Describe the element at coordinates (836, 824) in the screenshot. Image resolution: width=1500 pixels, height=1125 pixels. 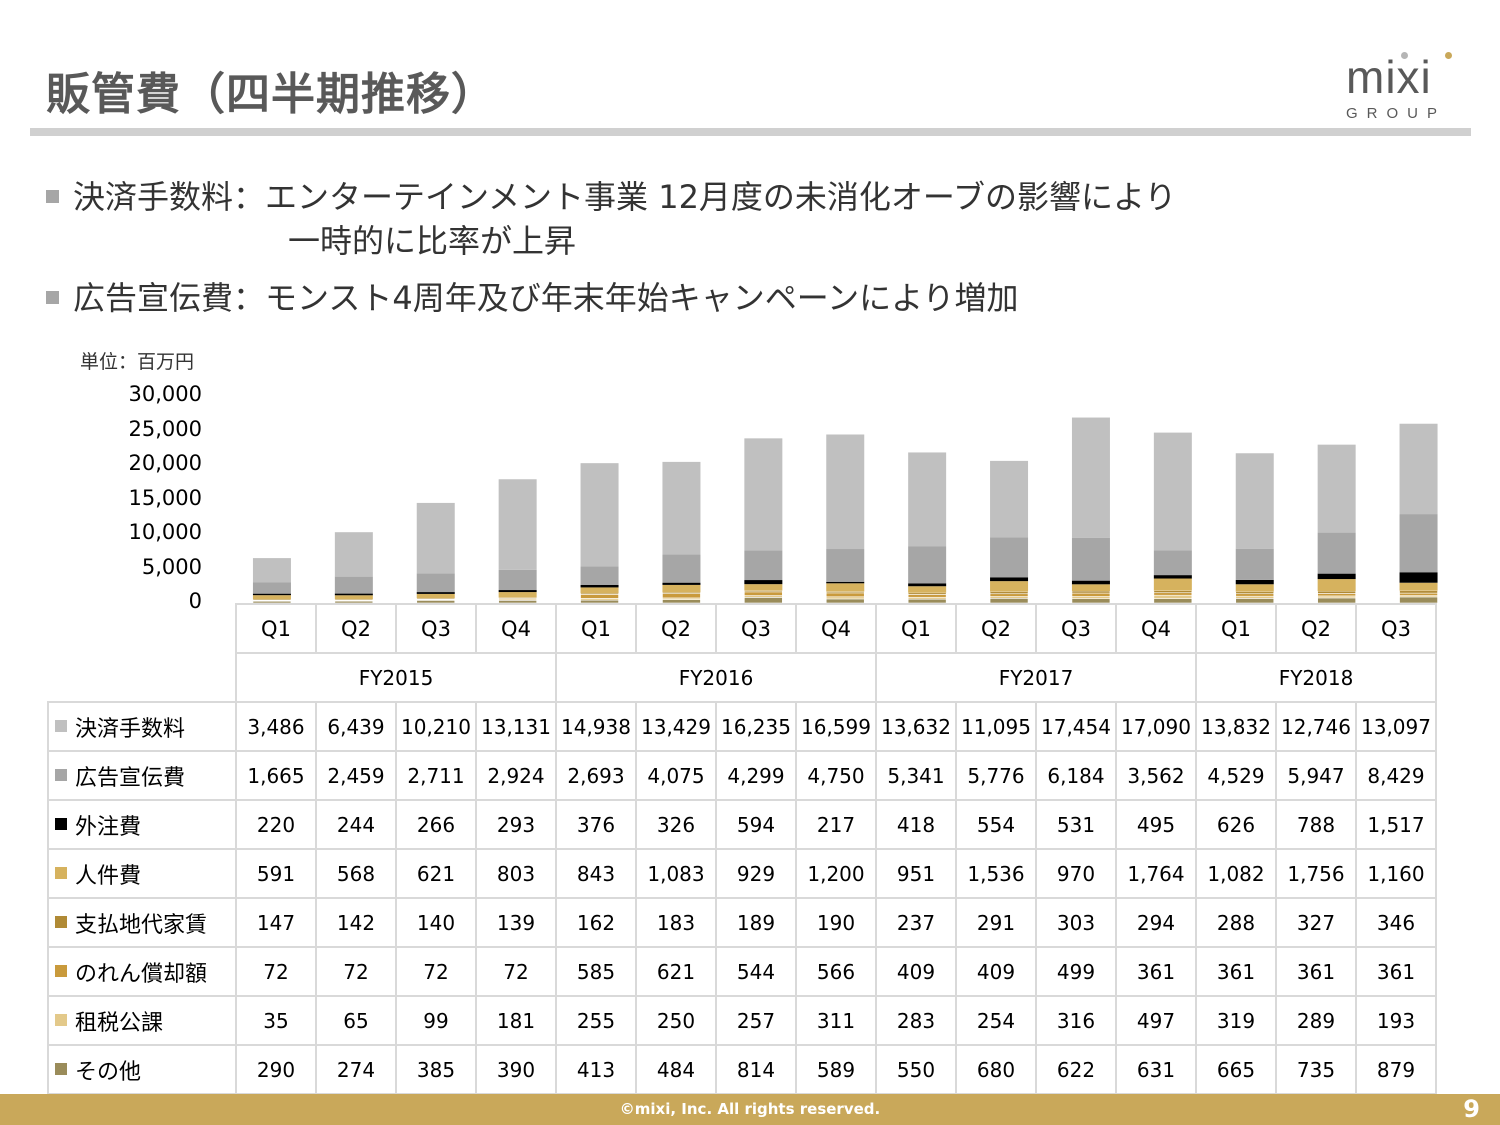
I see `data-label: 217` at that location.